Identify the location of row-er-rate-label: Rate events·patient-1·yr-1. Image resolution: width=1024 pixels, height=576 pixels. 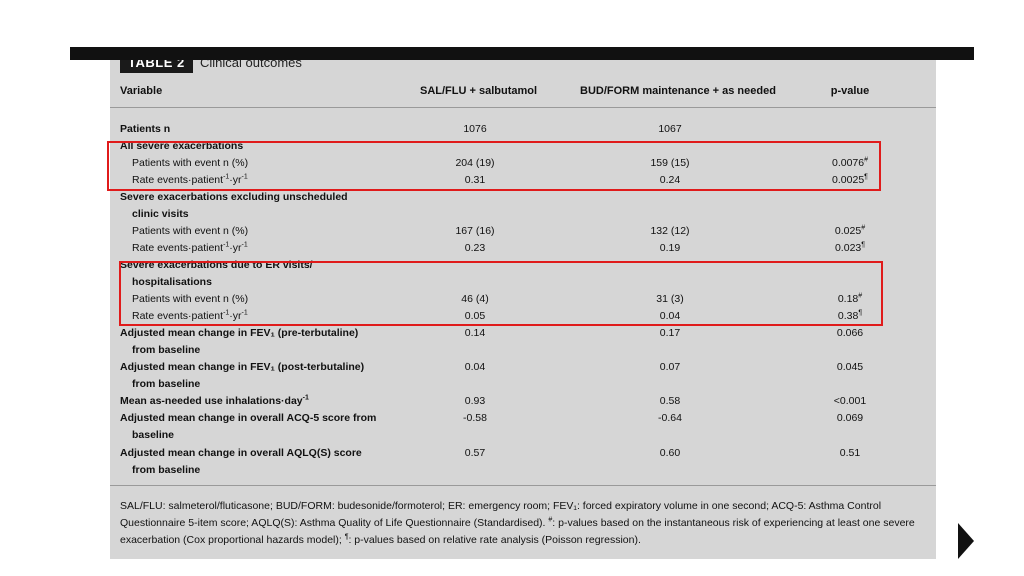
(190, 316).